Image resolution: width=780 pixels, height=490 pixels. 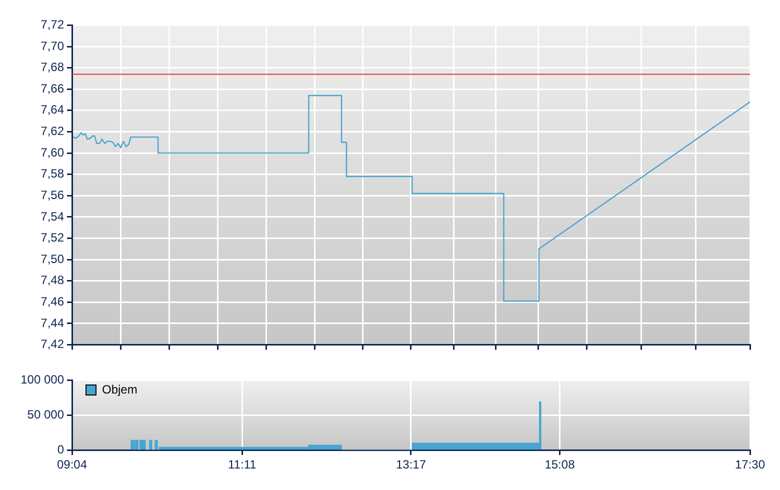 I want to click on y-tick-label: 50 000, so click(x=45, y=414).